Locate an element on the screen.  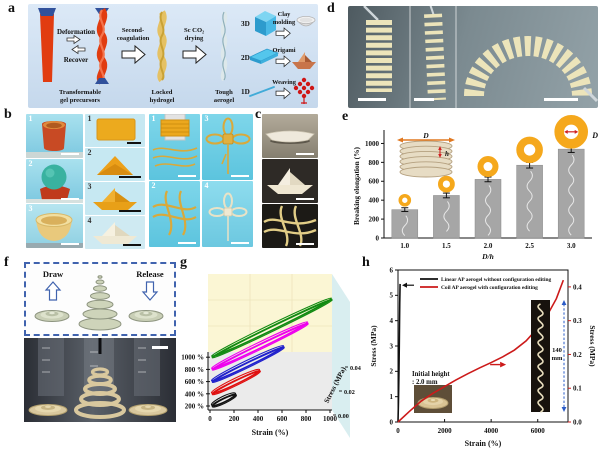
precursors-label-2: gel precursors is located at coordinates (80, 100).